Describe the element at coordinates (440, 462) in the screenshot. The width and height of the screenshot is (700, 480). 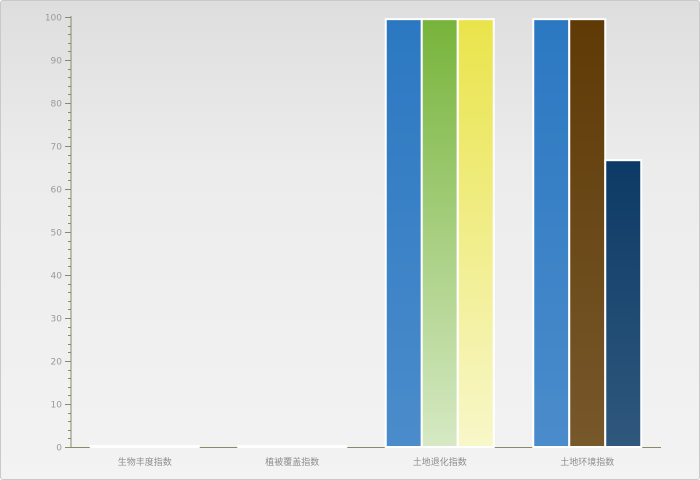
I see `x-category-label: 土地退化指数` at that location.